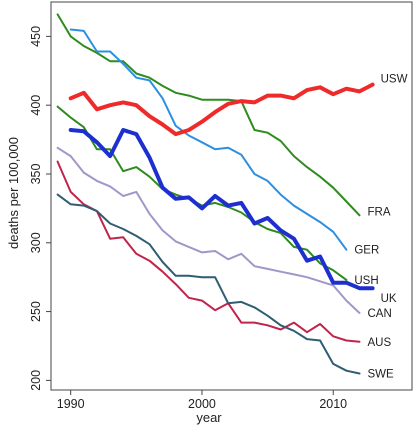 Image resolution: width=415 pixels, height=440 pixels. I want to click on y-tick-label: 250, so click(36, 311).